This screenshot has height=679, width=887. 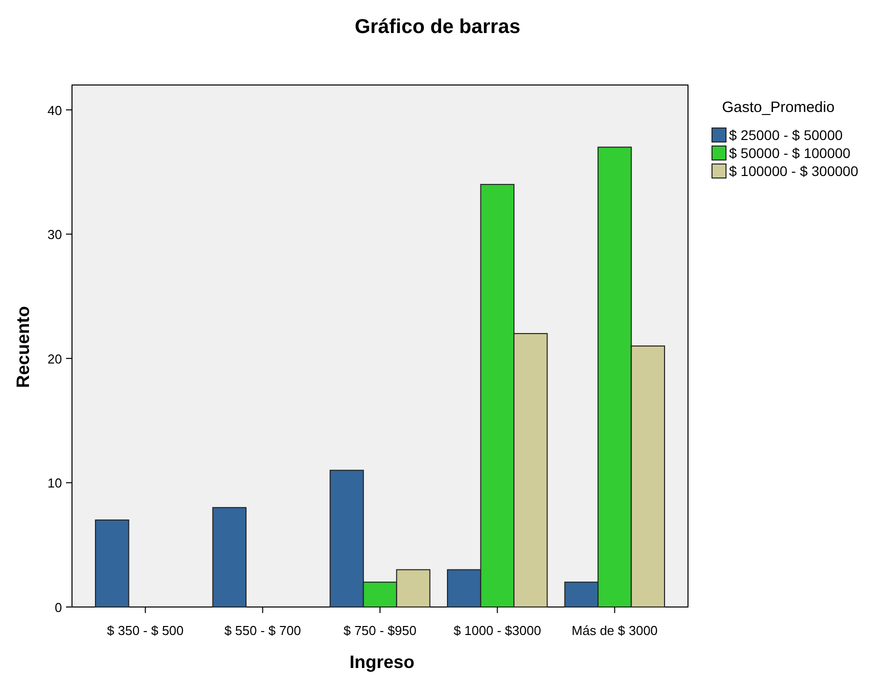 I want to click on x-tick-label: $ 350 - $ 500, so click(x=145, y=630).